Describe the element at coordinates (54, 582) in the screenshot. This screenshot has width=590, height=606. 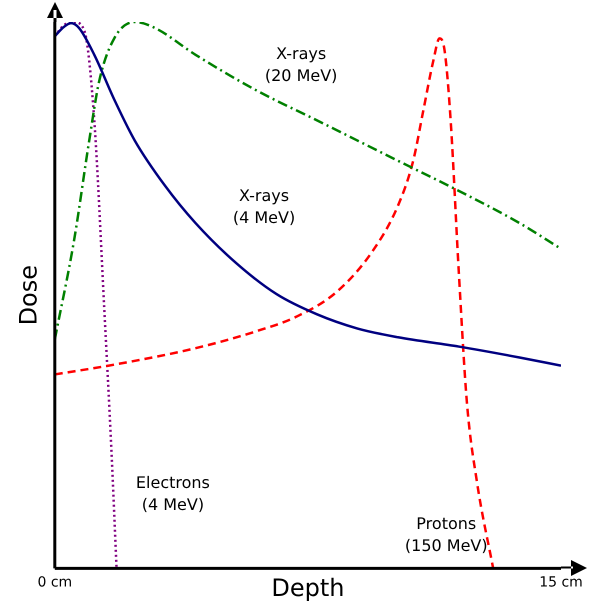
I see `x-tick-label: 0 cm` at that location.